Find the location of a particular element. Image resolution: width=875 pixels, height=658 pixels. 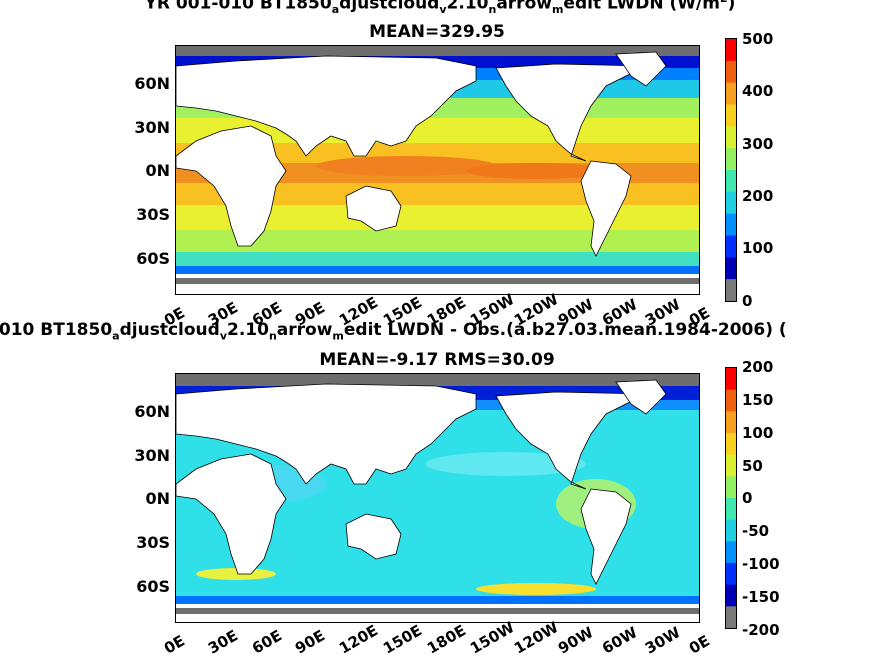

bottom-colorbar-tick-minus100: -100 is located at coordinates (761, 564).